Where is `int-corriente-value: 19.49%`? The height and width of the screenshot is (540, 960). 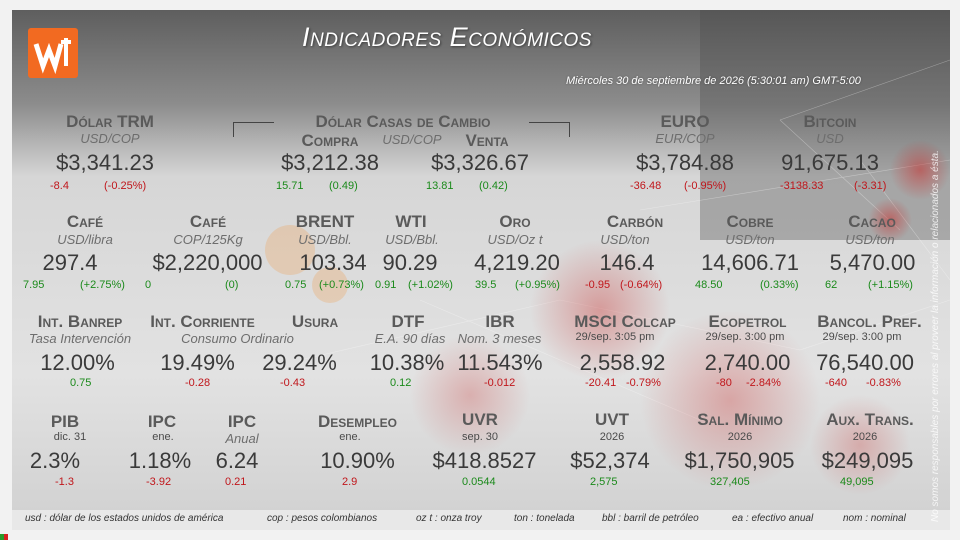 int-corriente-value: 19.49% is located at coordinates (197, 362).